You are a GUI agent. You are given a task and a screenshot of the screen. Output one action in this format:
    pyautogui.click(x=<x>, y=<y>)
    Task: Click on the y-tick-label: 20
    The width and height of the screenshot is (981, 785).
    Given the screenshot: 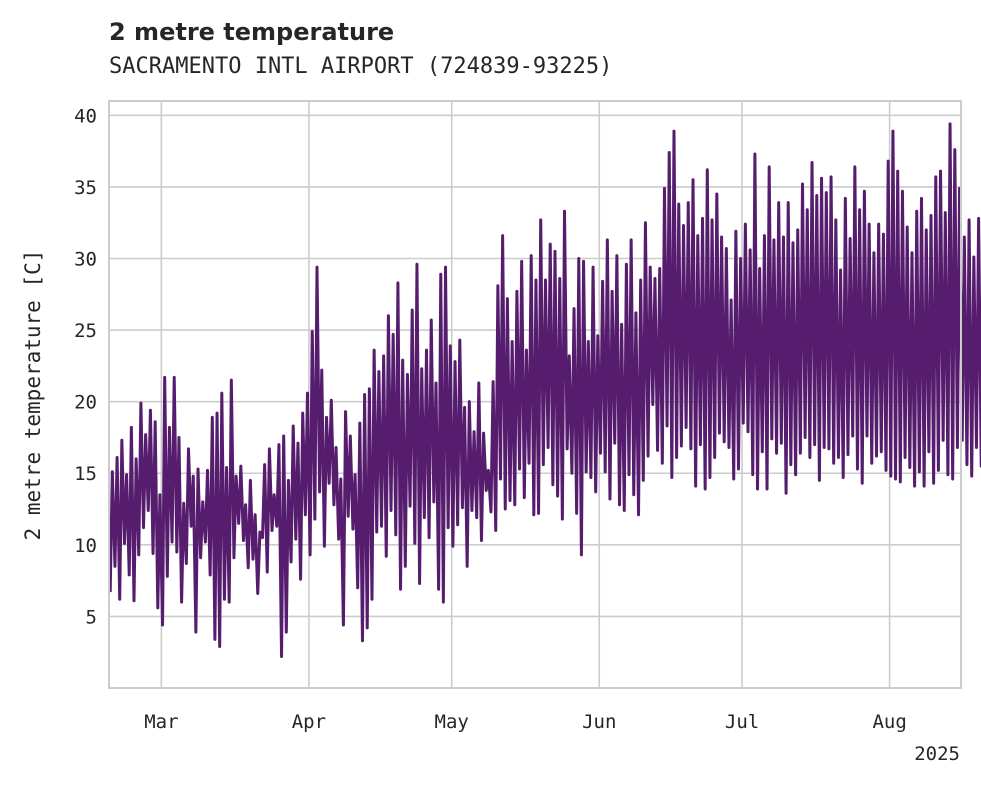 What is the action you would take?
    pyautogui.click(x=85, y=403)
    